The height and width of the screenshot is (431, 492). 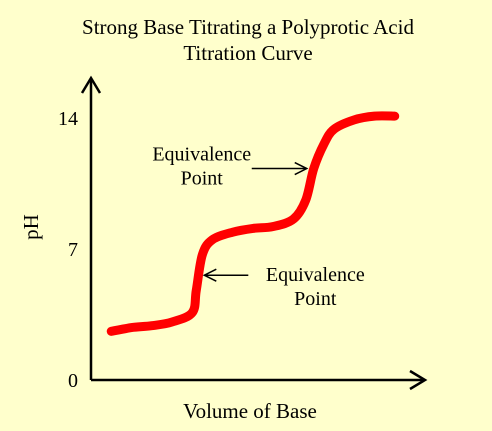 What do you see at coordinates (247, 53) in the screenshot?
I see `chart-title-line2: Titration Curve` at bounding box center [247, 53].